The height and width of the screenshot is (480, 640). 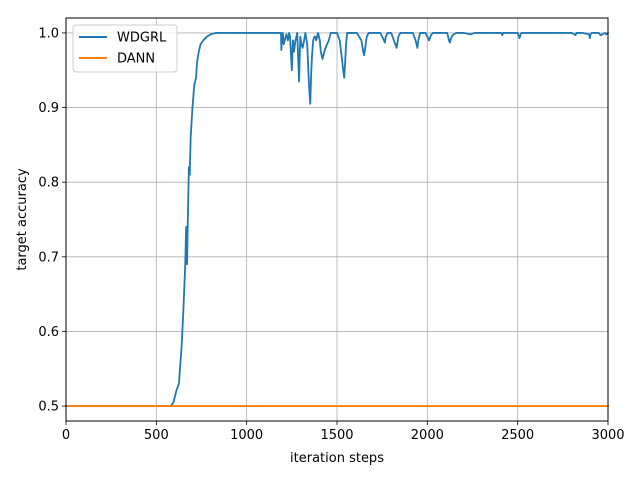 I want to click on y-tick-label: 0.8, so click(x=48, y=183).